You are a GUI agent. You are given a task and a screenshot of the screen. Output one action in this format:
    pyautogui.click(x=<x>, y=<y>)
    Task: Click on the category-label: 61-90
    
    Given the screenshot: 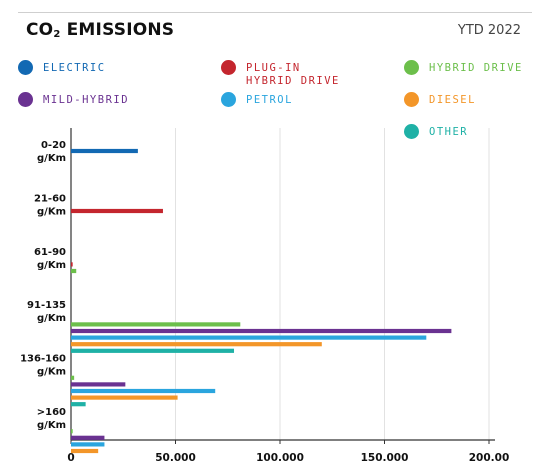 What is the action you would take?
    pyautogui.click(x=50, y=252)
    